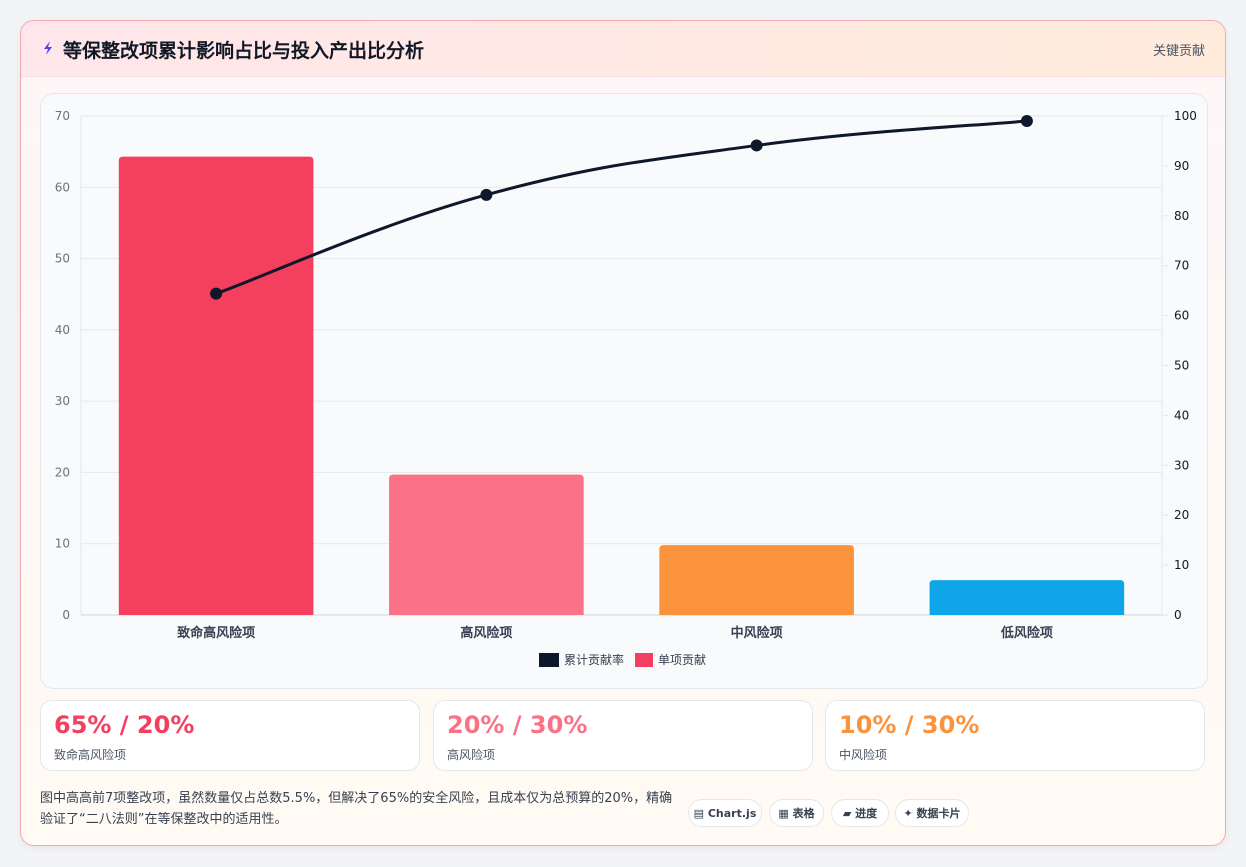  I want to click on sparkle-icon: ✦, so click(908, 813).